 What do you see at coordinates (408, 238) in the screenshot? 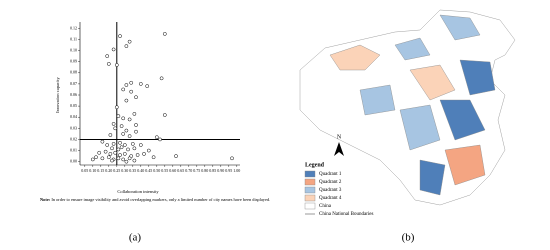
I see `panel-label: (b)` at bounding box center [408, 238].